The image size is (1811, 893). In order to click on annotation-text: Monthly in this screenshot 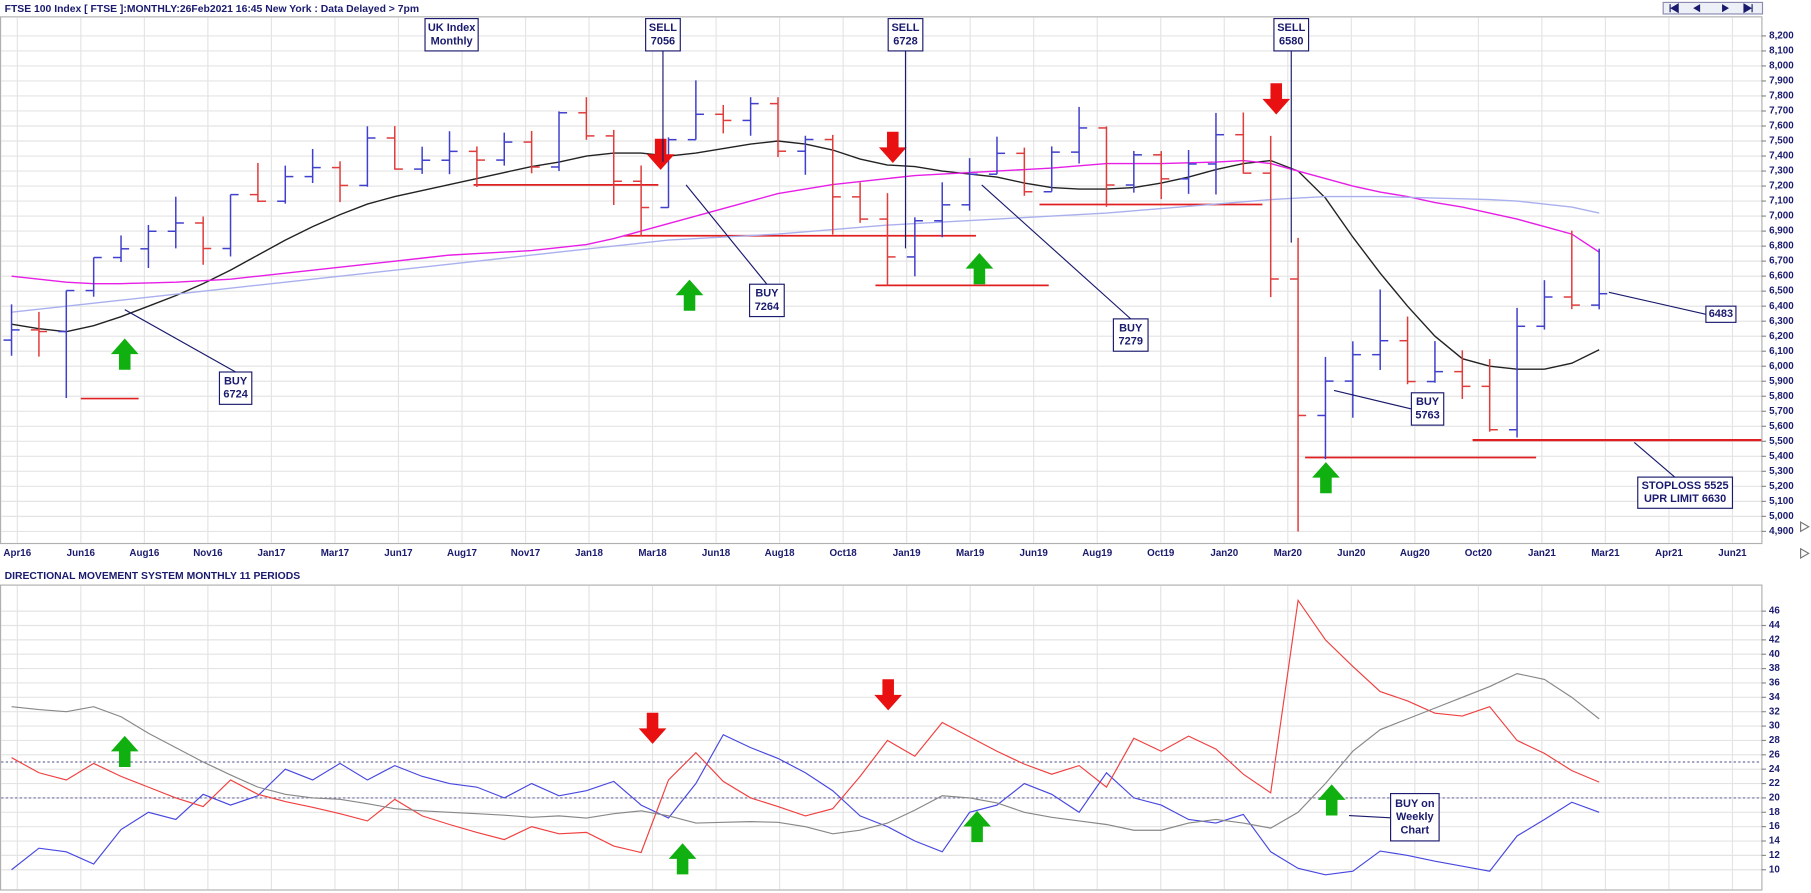, I will do `click(452, 41)`.